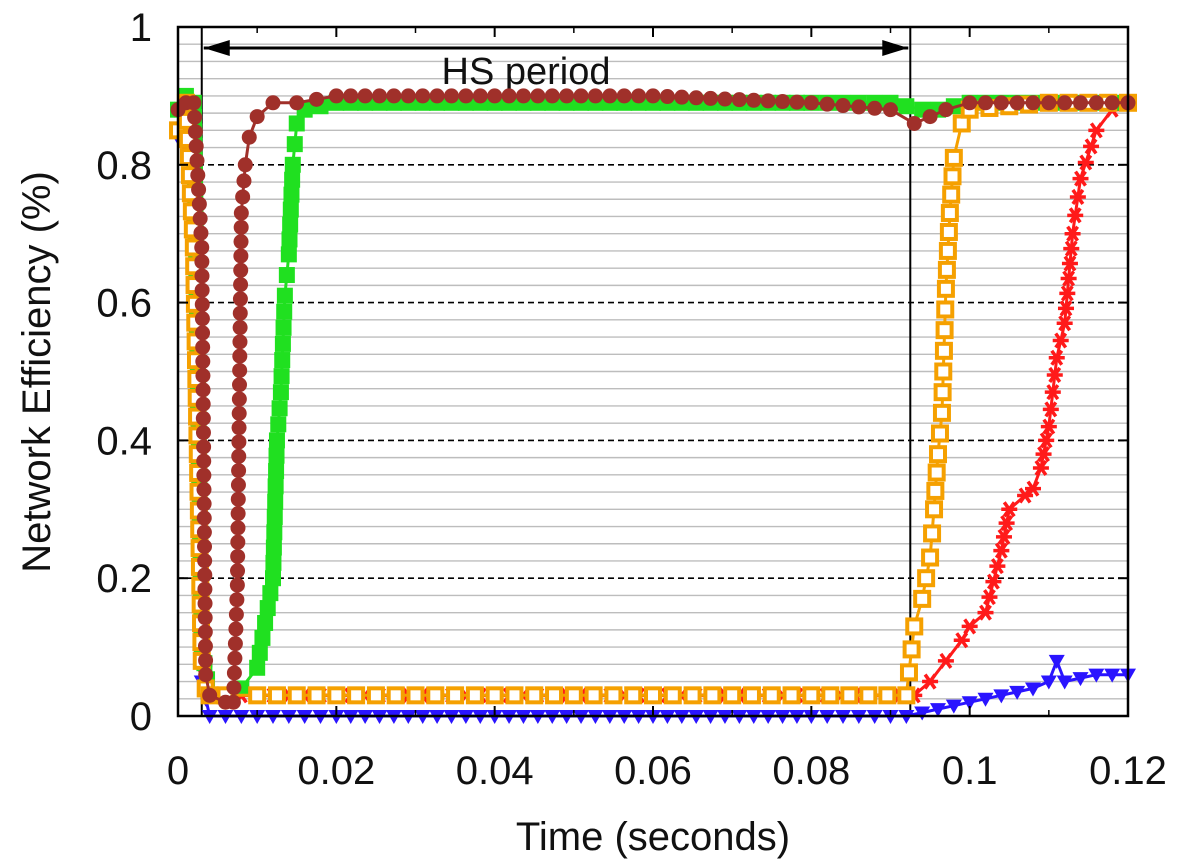 The image size is (1189, 867). What do you see at coordinates (124, 579) in the screenshot?
I see `y-tick-label: 0.2` at bounding box center [124, 579].